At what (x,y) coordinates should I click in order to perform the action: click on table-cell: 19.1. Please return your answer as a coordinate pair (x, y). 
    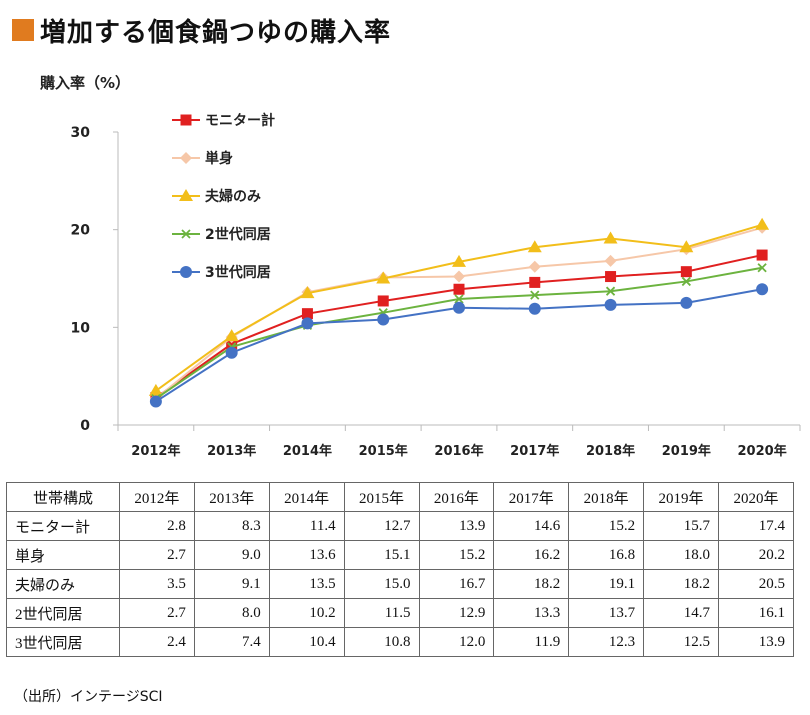
    Looking at the image, I should click on (606, 584).